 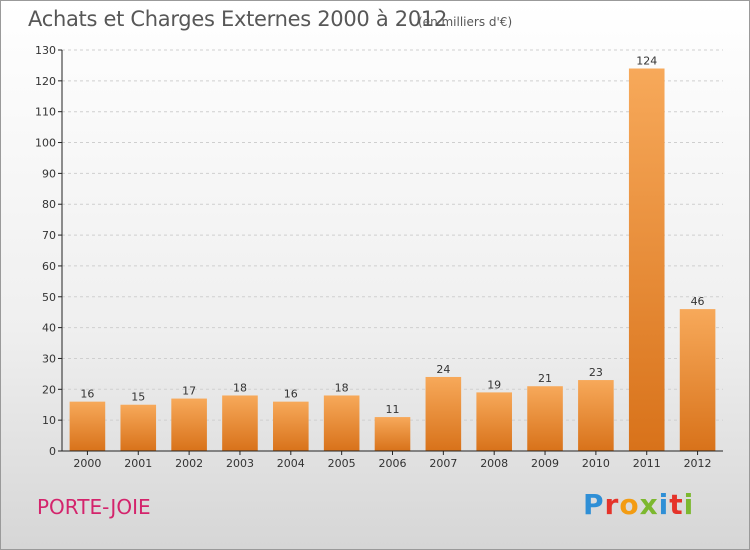 What do you see at coordinates (342, 463) in the screenshot?
I see `x-tick-label: 2005` at bounding box center [342, 463].